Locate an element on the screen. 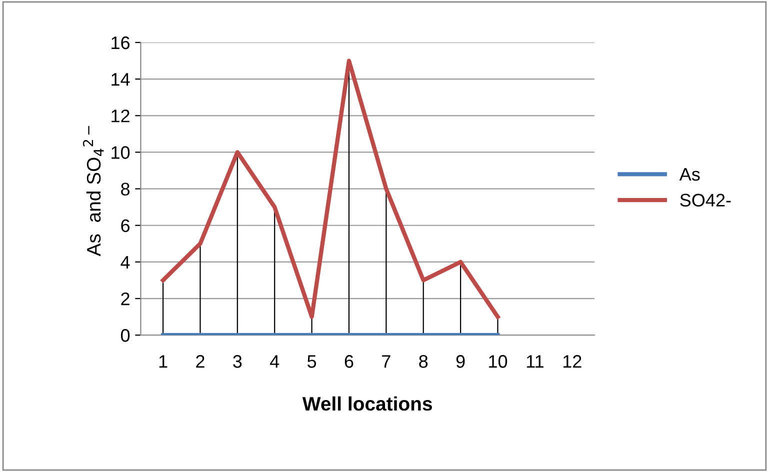  y-tick-label: 14 is located at coordinates (121, 79).